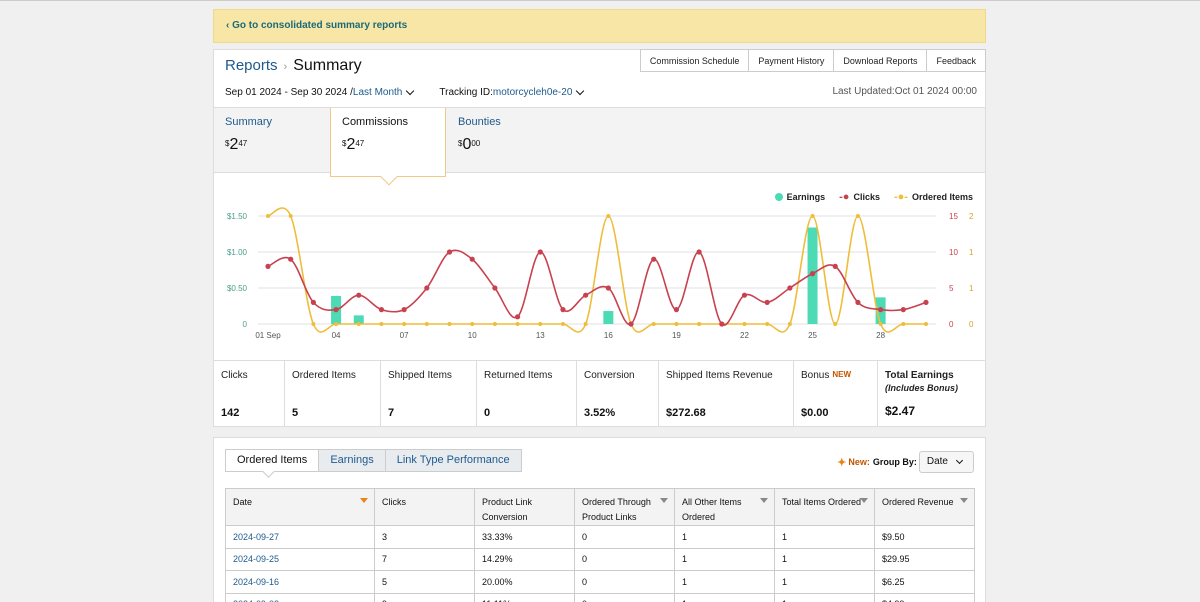 This screenshot has height=602, width=1200. Describe the element at coordinates (245, 324) in the screenshot. I see `y-left-tick-label: 0` at that location.